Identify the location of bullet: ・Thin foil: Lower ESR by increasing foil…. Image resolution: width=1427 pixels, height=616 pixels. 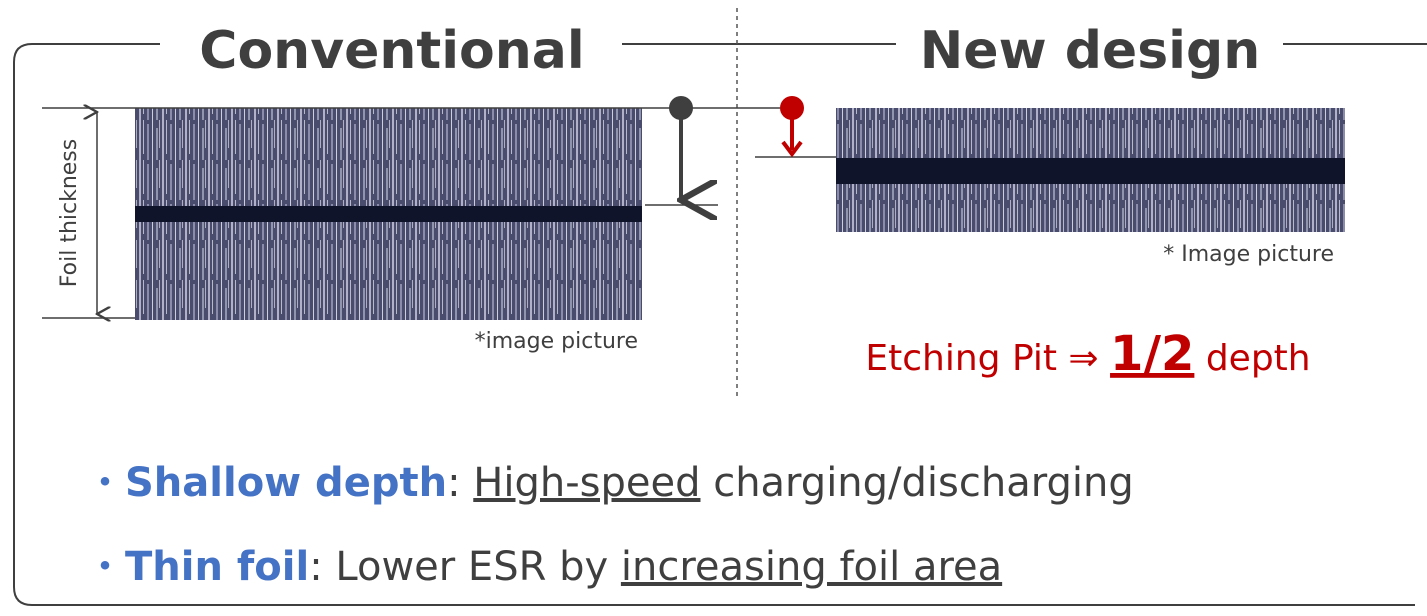
(543, 567).